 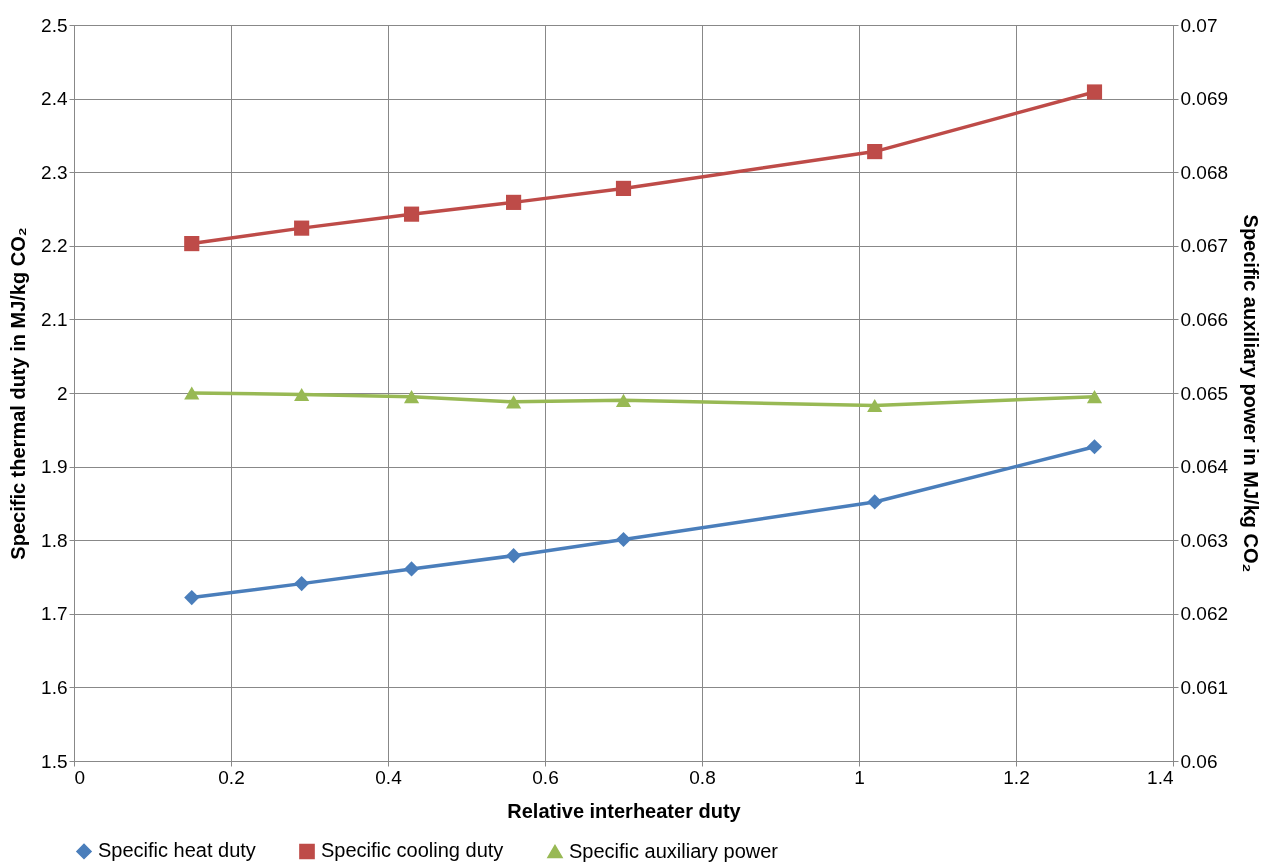 What do you see at coordinates (1204, 687) in the screenshot?
I see `y2-tick-label: 0.061` at bounding box center [1204, 687].